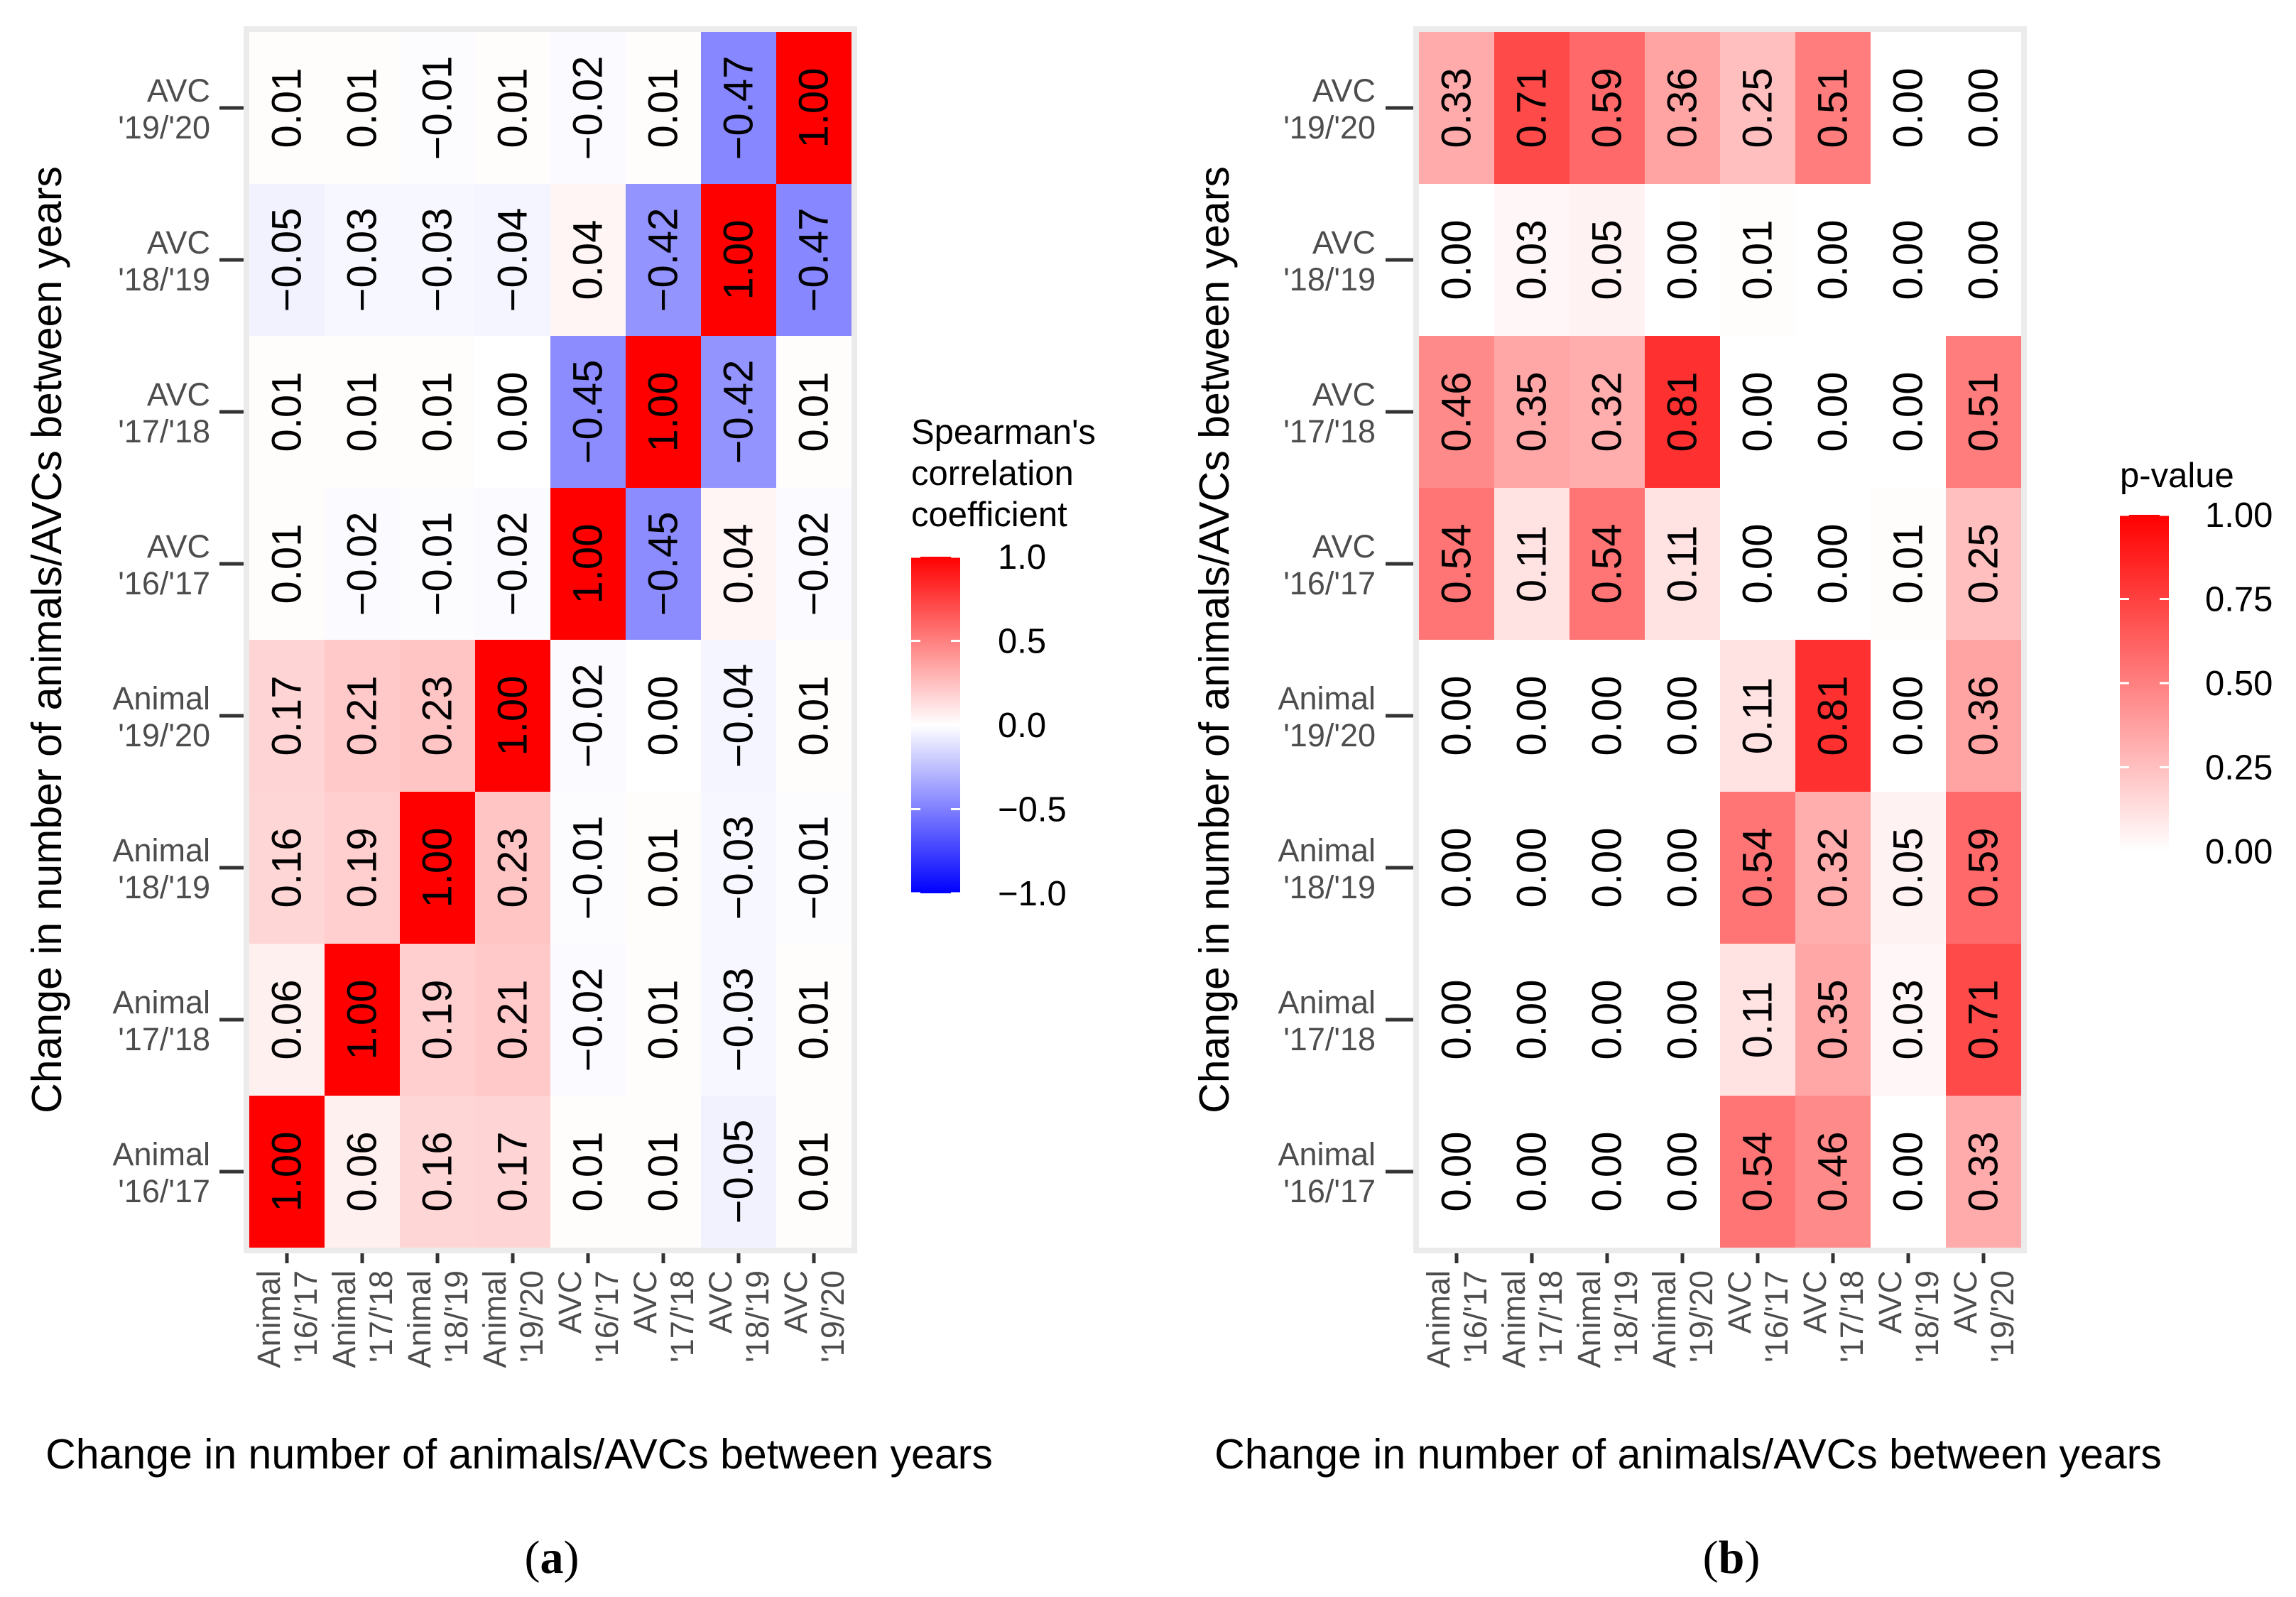 The height and width of the screenshot is (1597, 2296). I want to click on y-tick-label: '18/'19, so click(164, 279).